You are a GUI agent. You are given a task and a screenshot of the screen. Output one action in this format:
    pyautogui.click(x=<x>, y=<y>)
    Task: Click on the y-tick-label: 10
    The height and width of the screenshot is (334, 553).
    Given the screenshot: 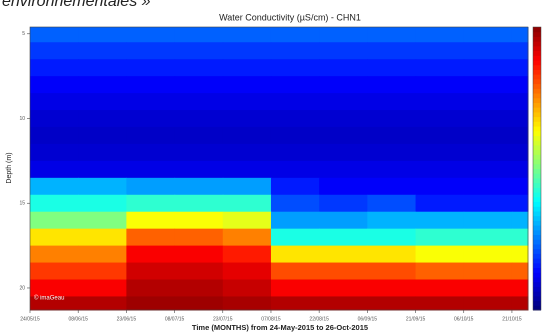 What is the action you would take?
    pyautogui.click(x=22, y=119)
    